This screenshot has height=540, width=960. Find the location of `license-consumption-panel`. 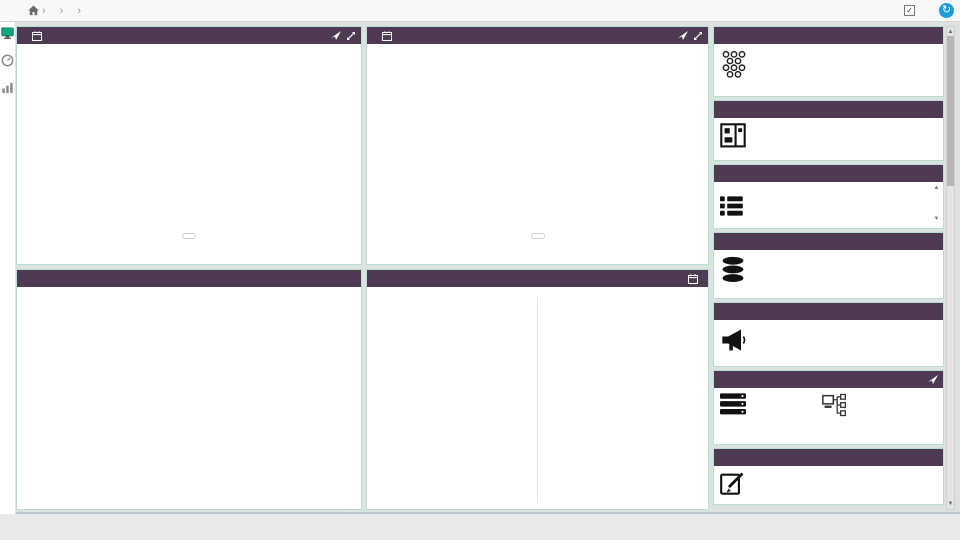

license-consumption-panel is located at coordinates (828, 476).